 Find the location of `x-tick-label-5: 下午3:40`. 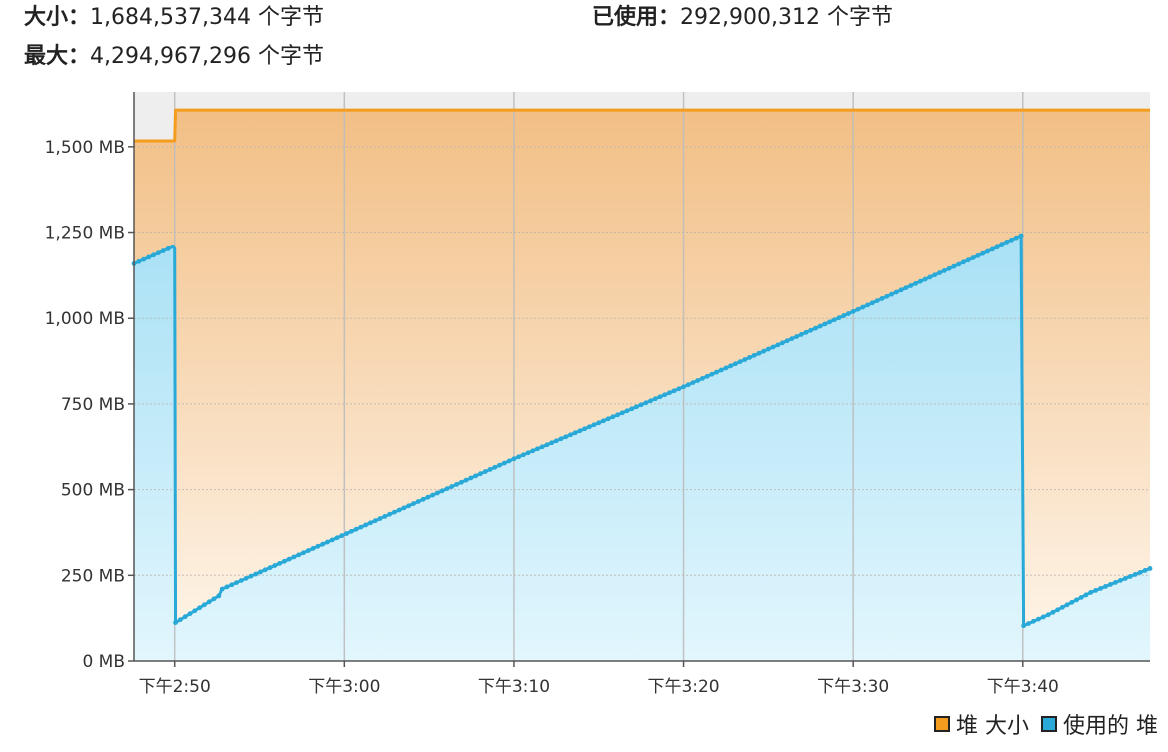

x-tick-label-5: 下午3:40 is located at coordinates (1023, 687).